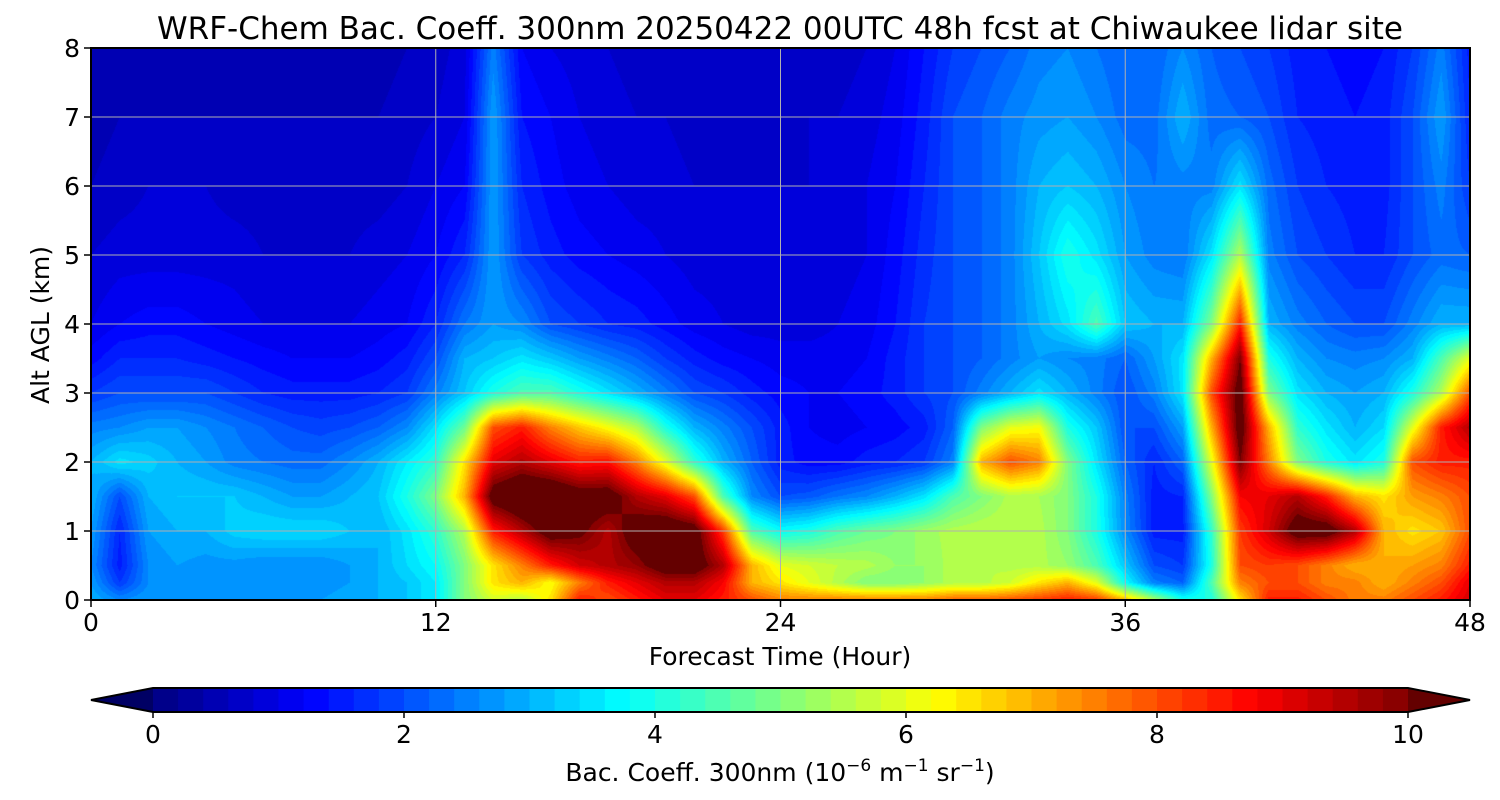 Image resolution: width=1500 pixels, height=800 pixels. What do you see at coordinates (784, 730) in the screenshot?
I see `colorbar-ticks: 0 2 4 6 8 10` at bounding box center [784, 730].